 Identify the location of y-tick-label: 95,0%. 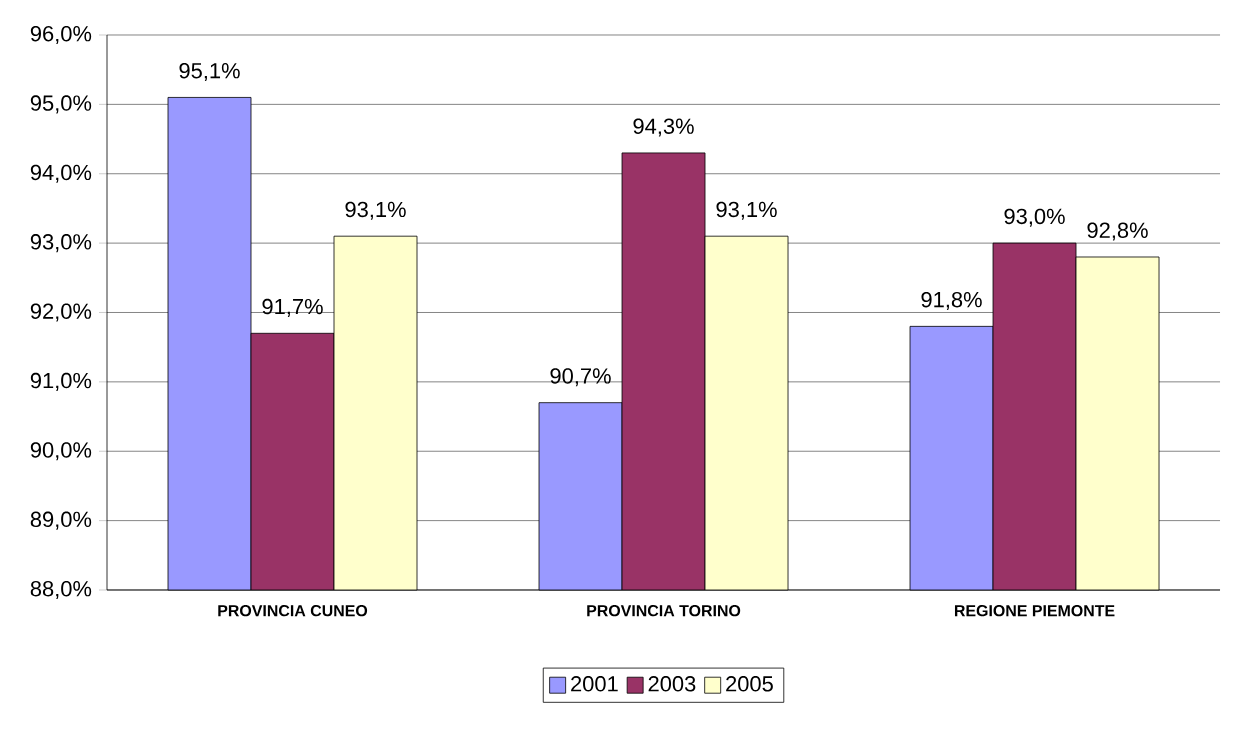
(61, 104).